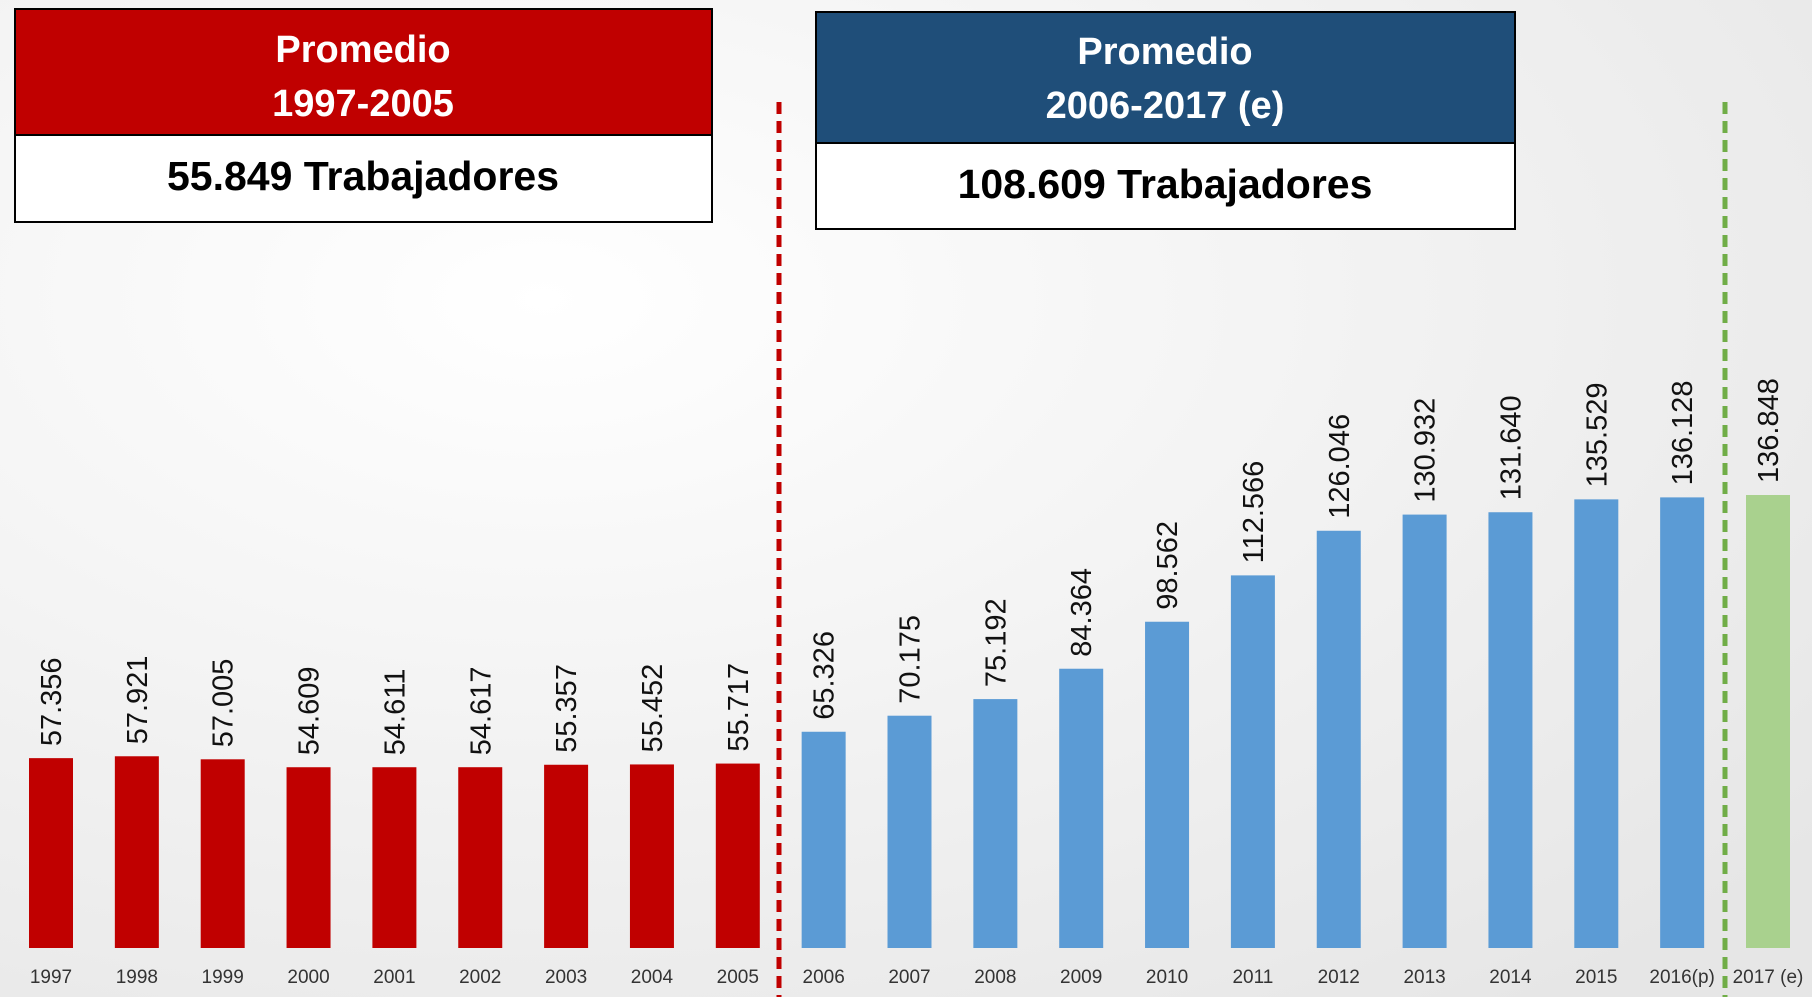 The height and width of the screenshot is (997, 1812). What do you see at coordinates (52, 701) in the screenshot?
I see `value-label: 57.356` at bounding box center [52, 701].